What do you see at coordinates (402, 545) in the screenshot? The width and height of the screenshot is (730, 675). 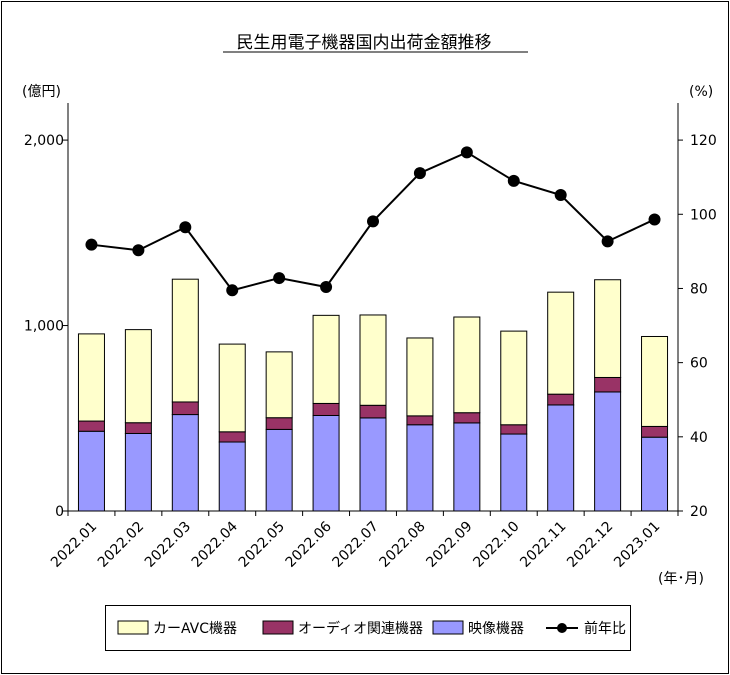 I see `x-tick-label: 2022.08` at bounding box center [402, 545].